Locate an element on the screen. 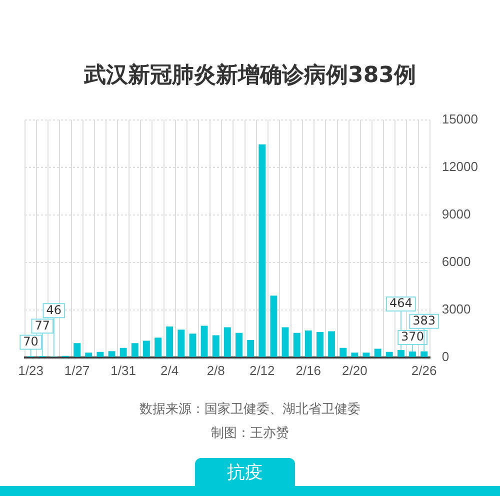 This screenshot has height=496, width=500. chart-title: 武汉新冠肺炎新增确诊病例383例 is located at coordinates (249, 76).